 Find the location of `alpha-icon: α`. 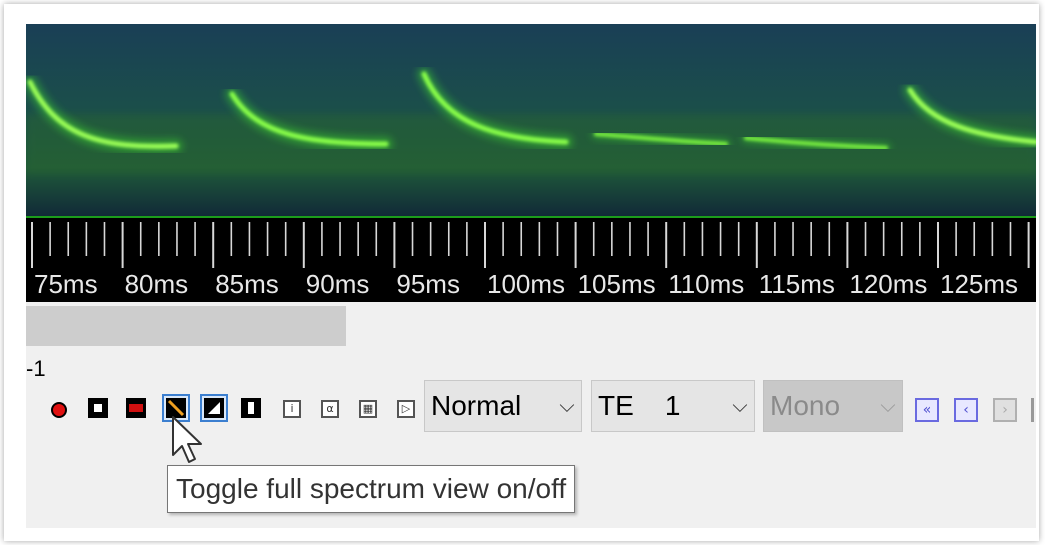

alpha-icon: α is located at coordinates (330, 409).